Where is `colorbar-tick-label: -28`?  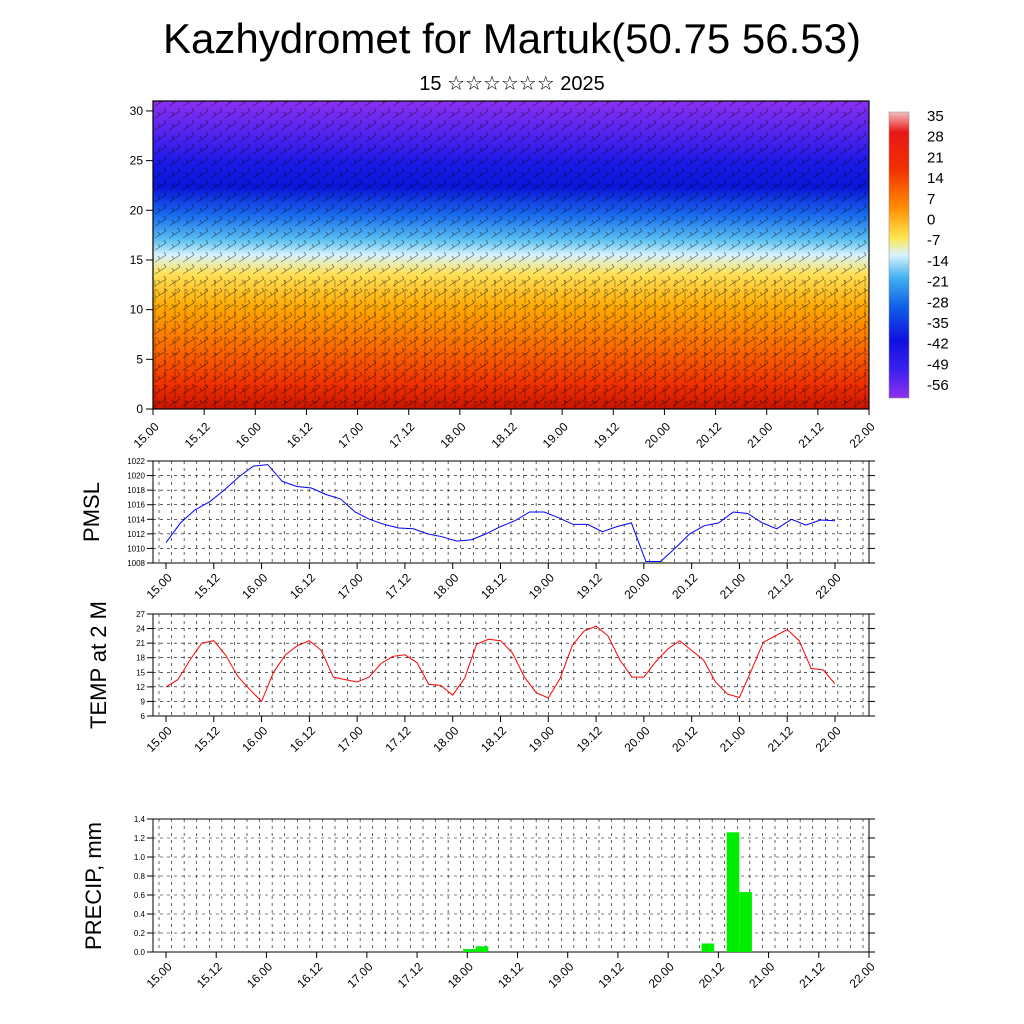 colorbar-tick-label: -28 is located at coordinates (938, 302).